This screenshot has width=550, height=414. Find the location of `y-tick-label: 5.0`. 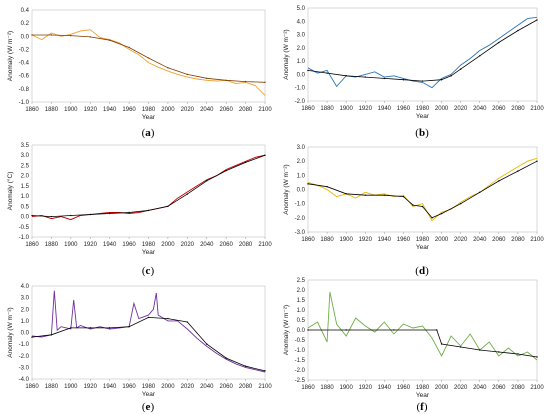

y-tick-label: 5.0 is located at coordinates (301, 9).